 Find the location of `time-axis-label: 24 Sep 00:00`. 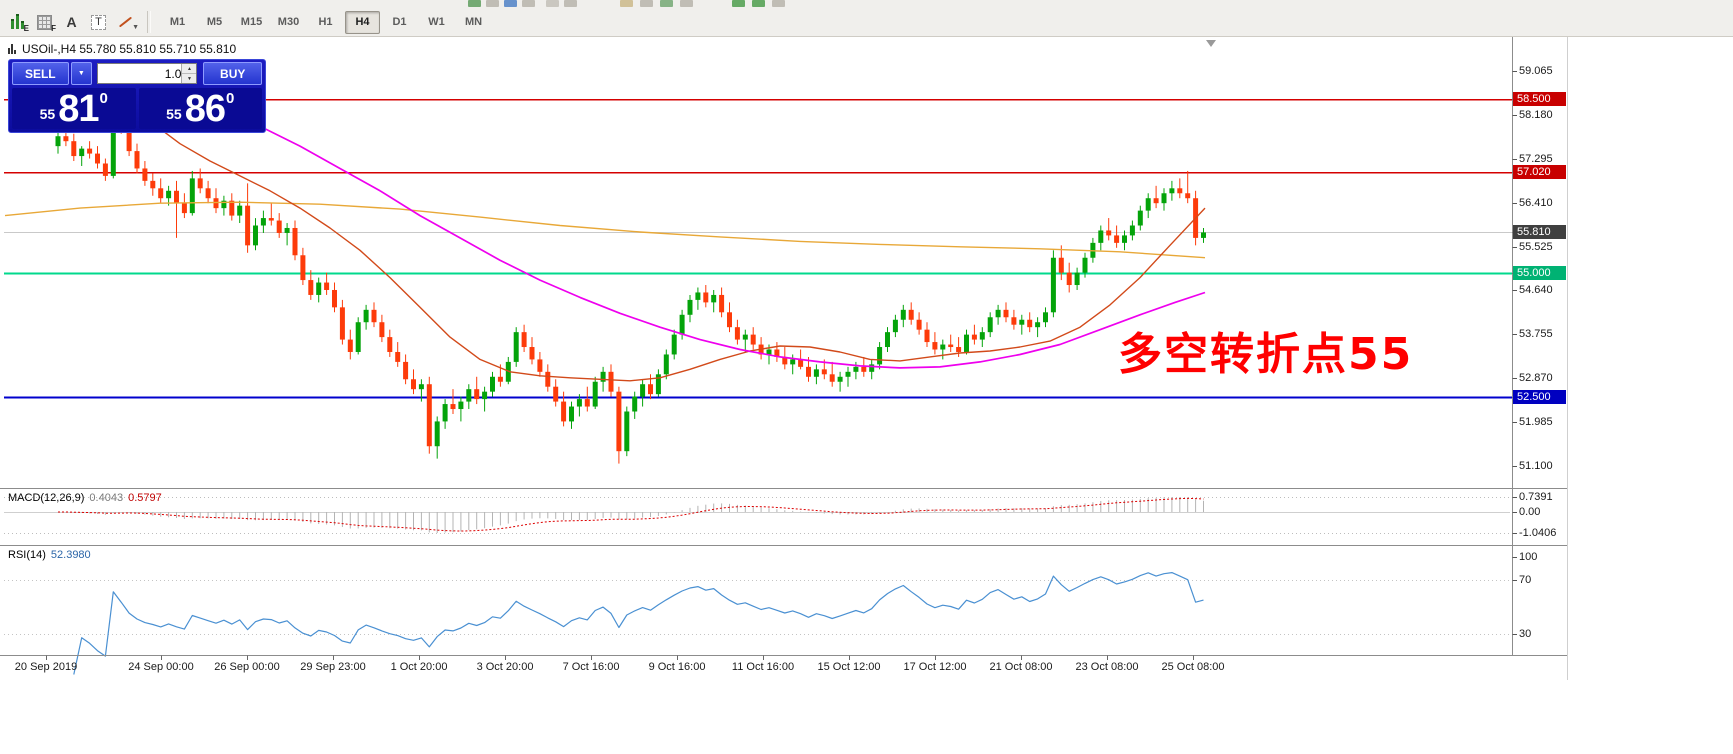

time-axis-label: 24 Sep 00:00 is located at coordinates (161, 667).